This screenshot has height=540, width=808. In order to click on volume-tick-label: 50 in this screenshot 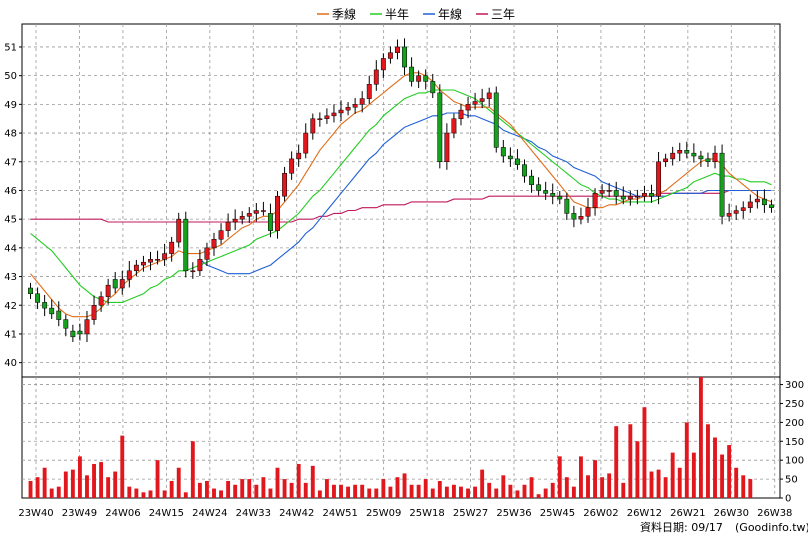, I will do `click(791, 480)`.